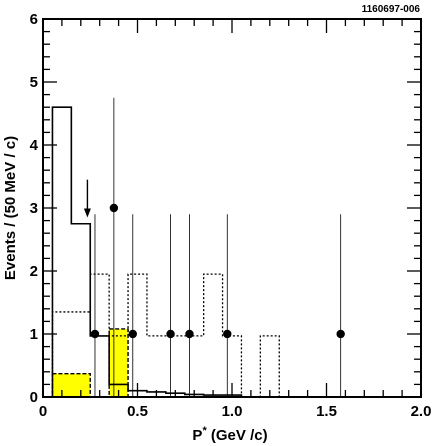 The width and height of the screenshot is (436, 446). I want to click on x-tick-label-2: 1.0, so click(232, 411).